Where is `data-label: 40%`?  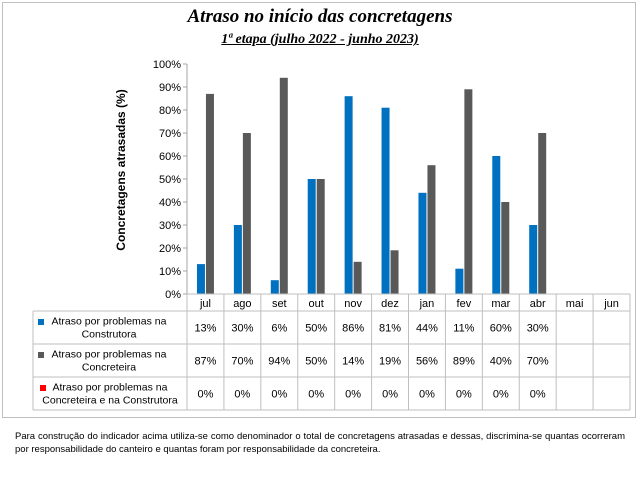 data-label: 40% is located at coordinates (501, 362).